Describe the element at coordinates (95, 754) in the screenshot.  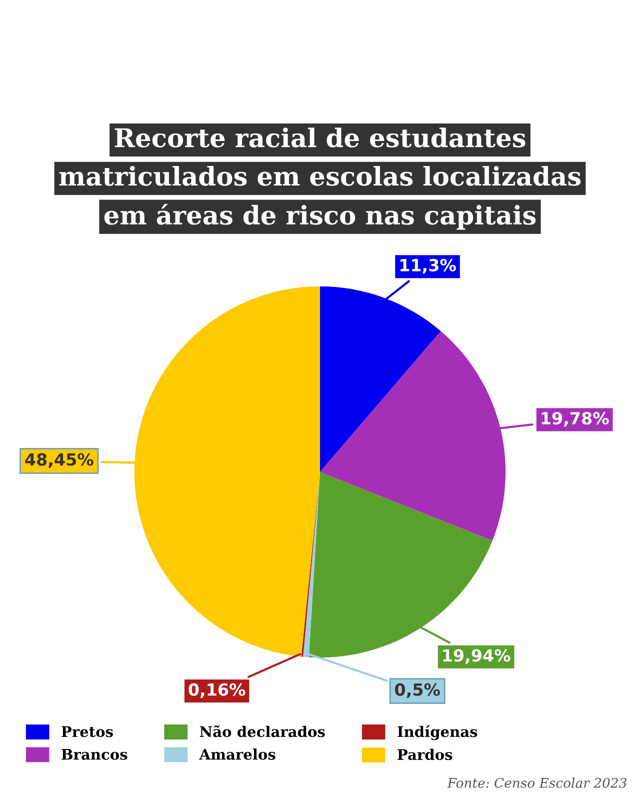
I see `legend-label: Brancos` at that location.